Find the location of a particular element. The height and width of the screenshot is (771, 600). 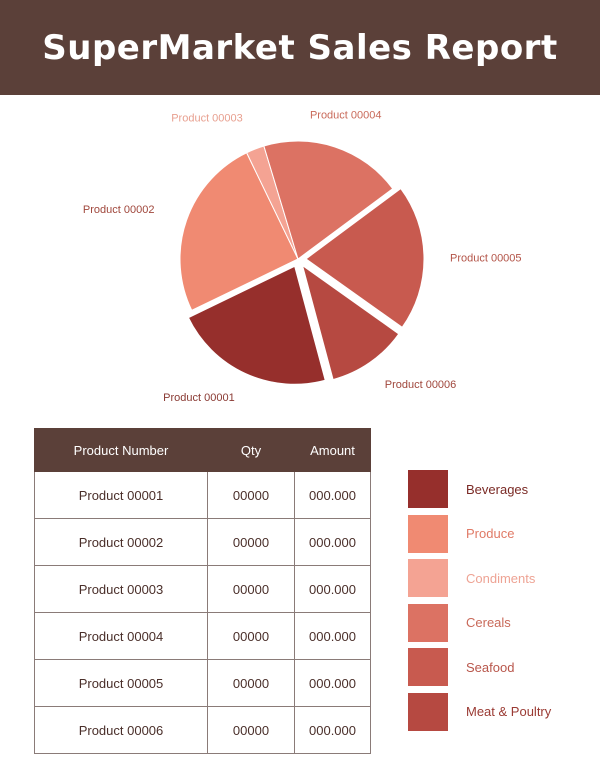

cell-product: Product 00006 is located at coordinates (121, 730).